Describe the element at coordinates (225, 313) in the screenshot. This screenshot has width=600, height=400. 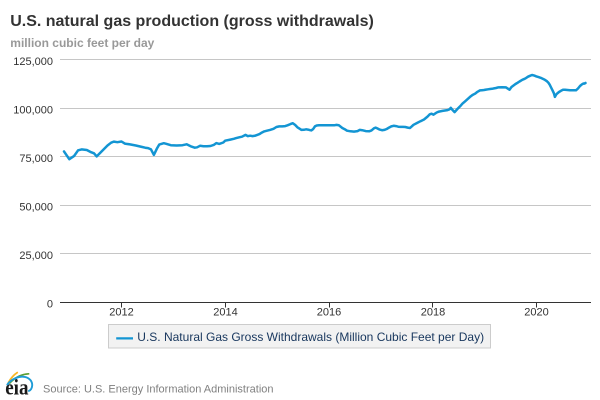
I see `svg-text: 2014` at that location.